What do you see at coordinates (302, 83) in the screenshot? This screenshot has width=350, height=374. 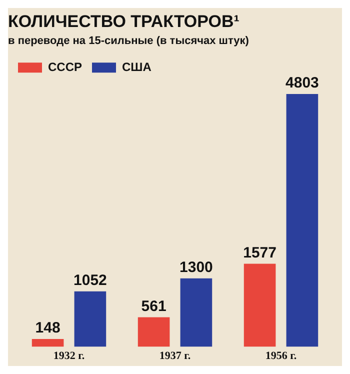 I see `data-label: 4803` at bounding box center [302, 83].